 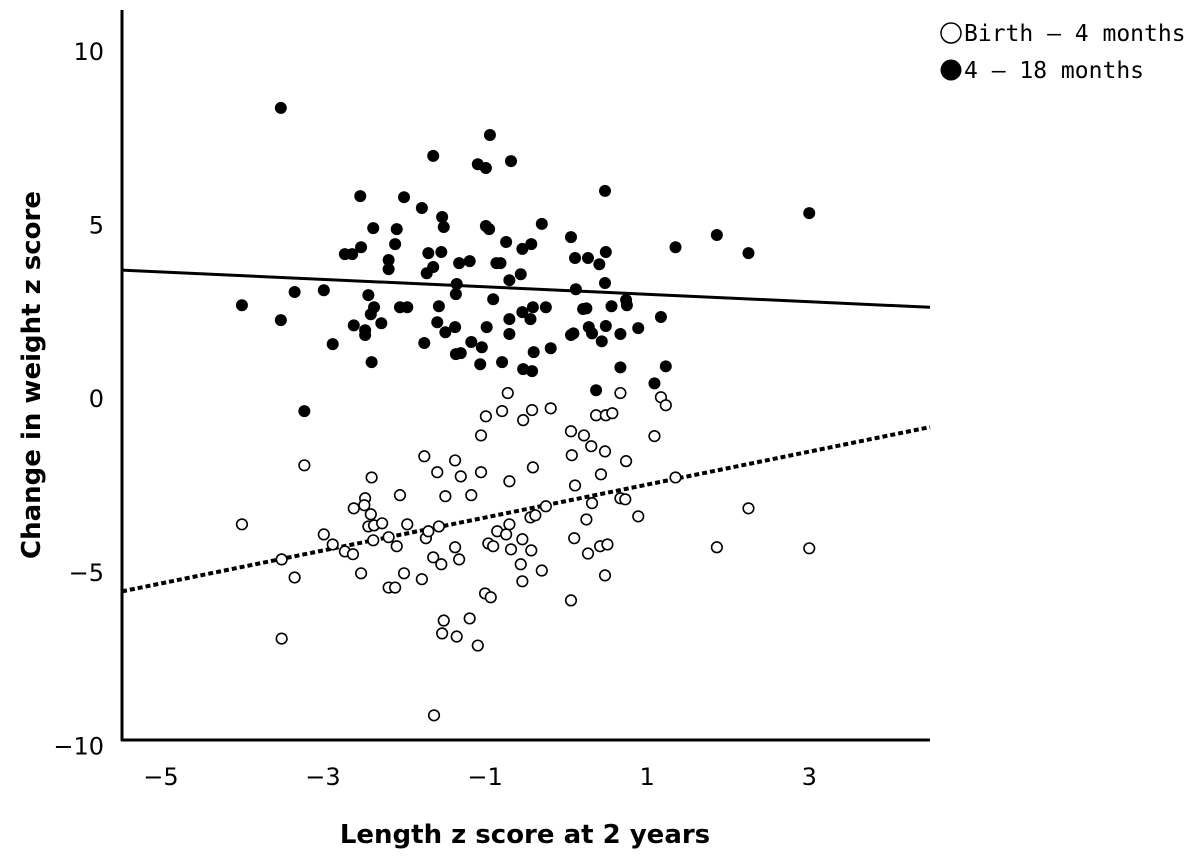 What do you see at coordinates (1063, 52) in the screenshot?
I see `legend: Birth – 4 months 4 – 18 months` at bounding box center [1063, 52].